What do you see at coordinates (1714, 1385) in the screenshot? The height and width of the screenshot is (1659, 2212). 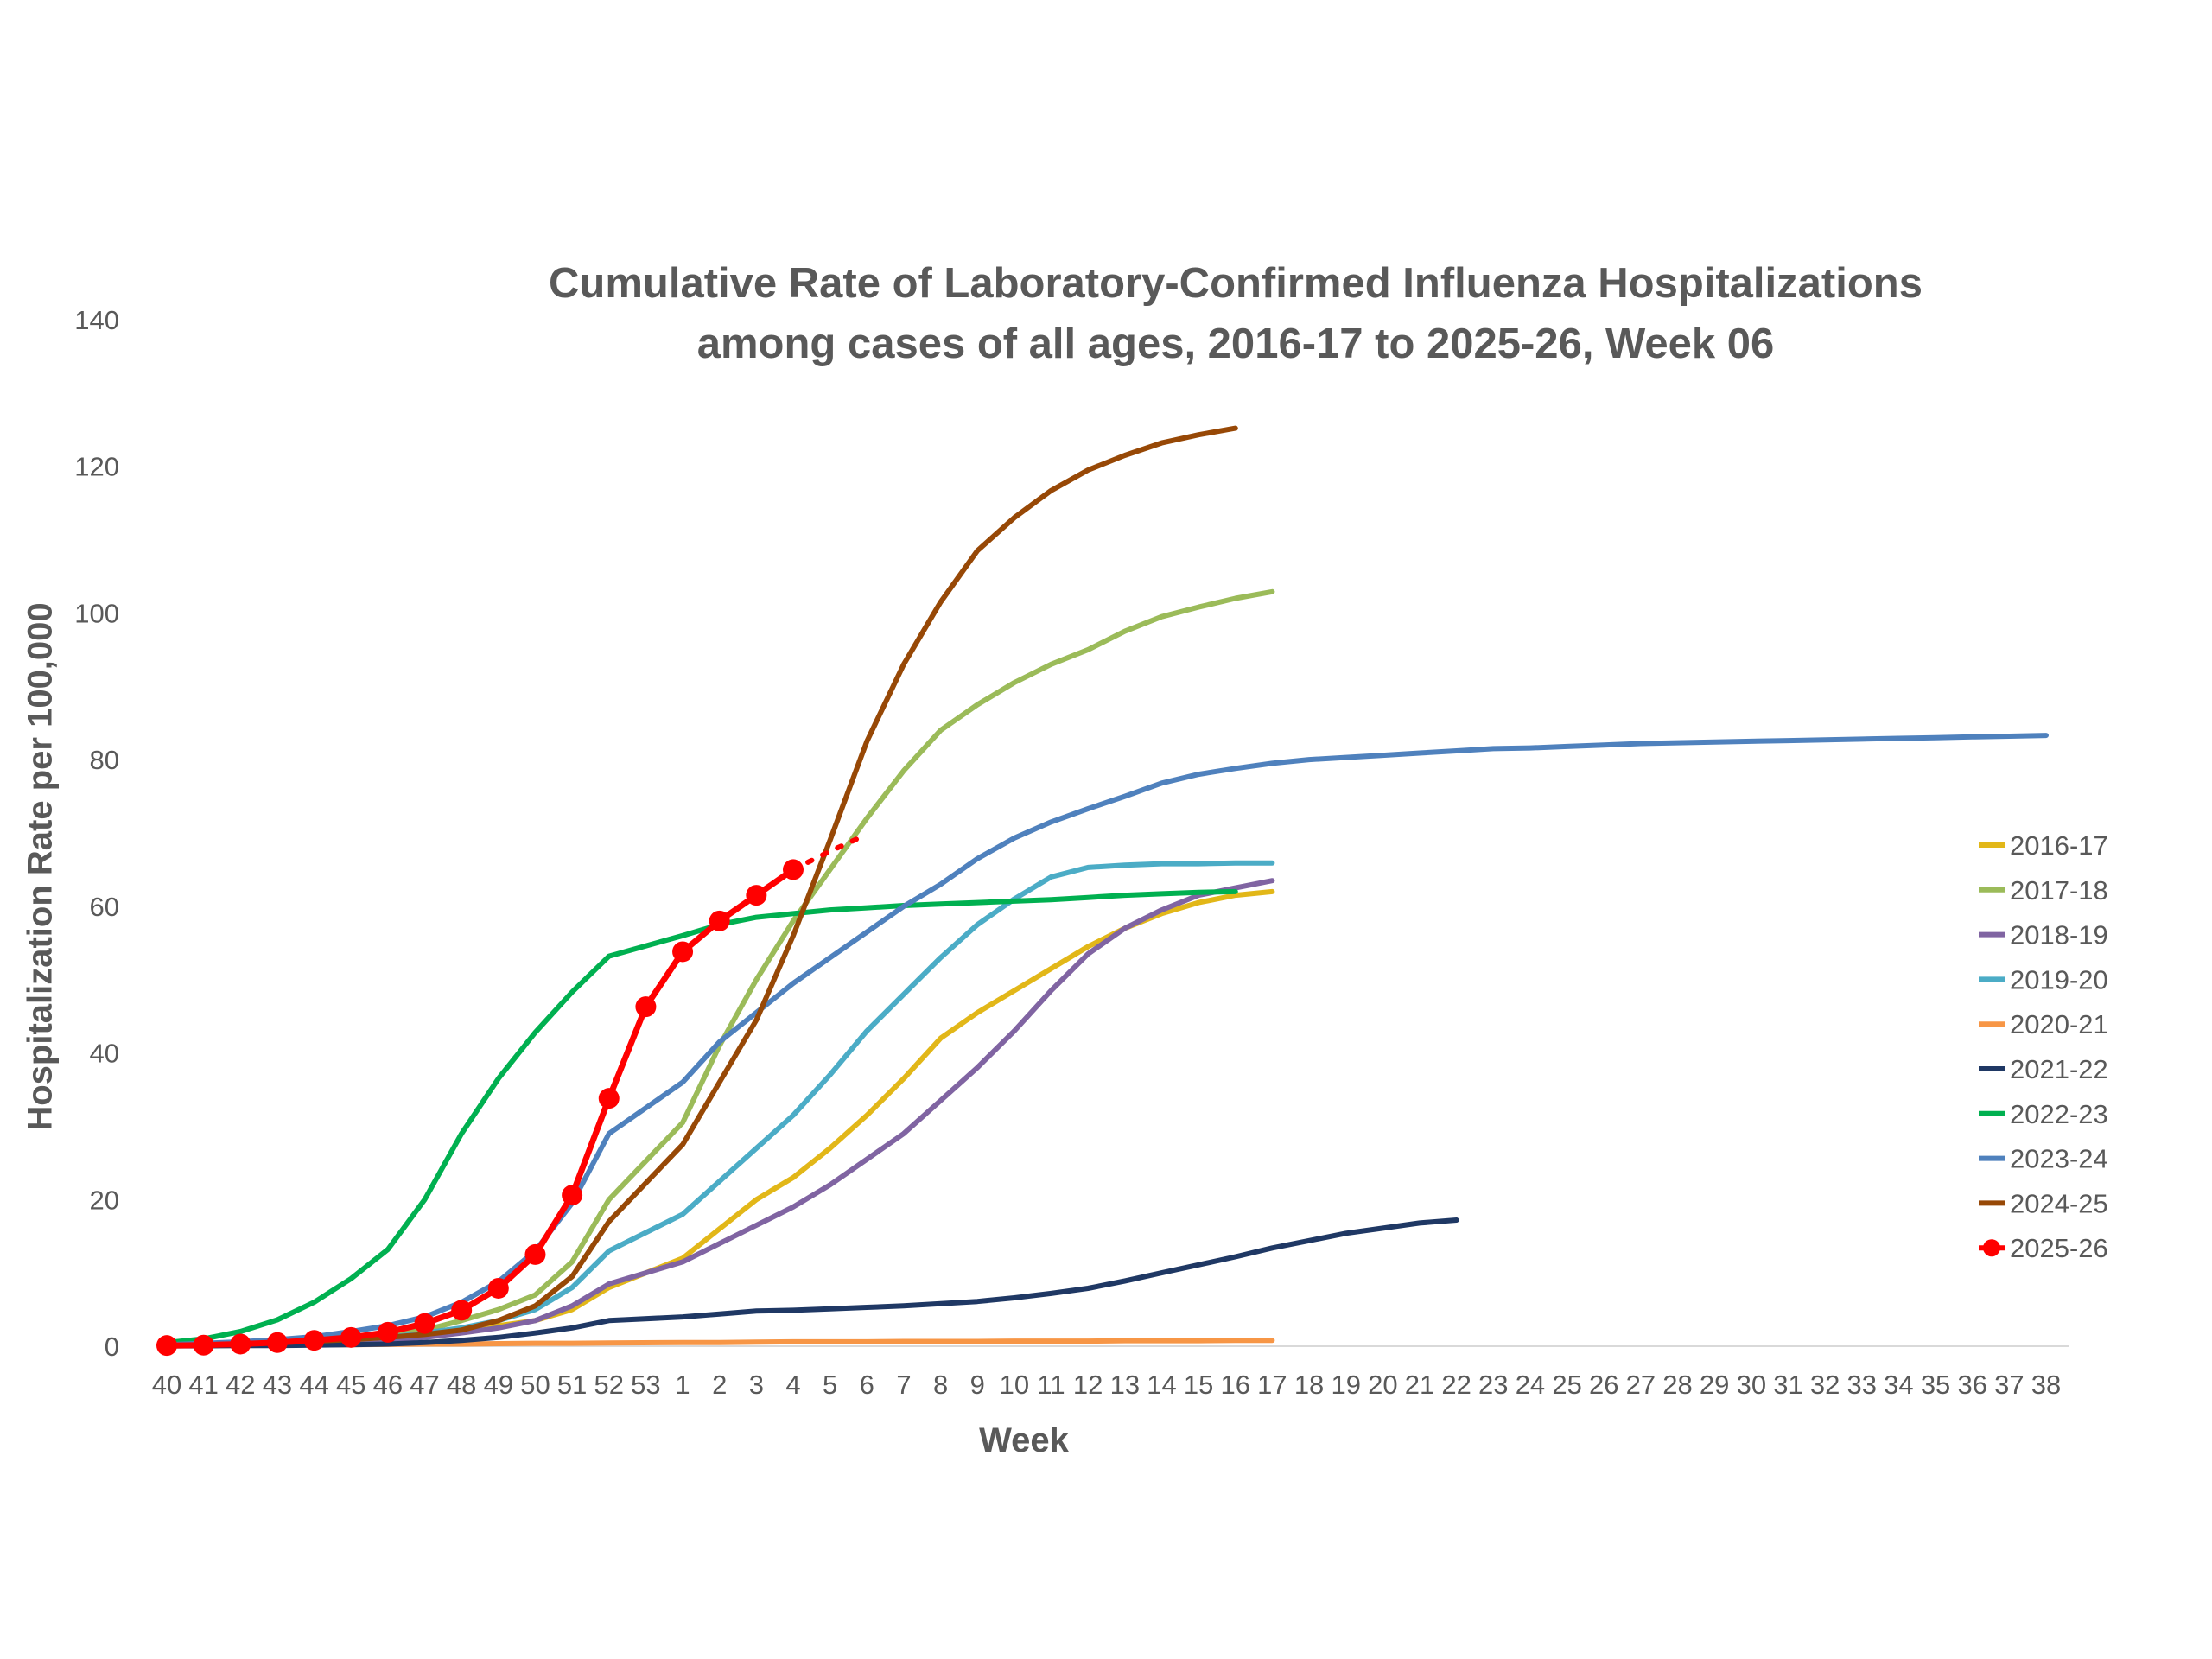 I see `x-tick-label: 29` at bounding box center [1714, 1385].